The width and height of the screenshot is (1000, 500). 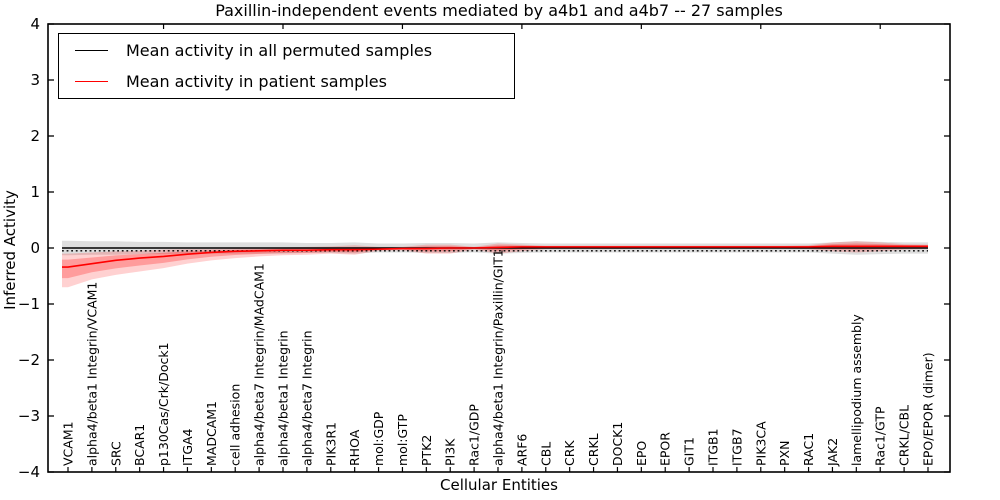 What do you see at coordinates (736, 447) in the screenshot?
I see `x-tick-label: ITGB7` at bounding box center [736, 447].